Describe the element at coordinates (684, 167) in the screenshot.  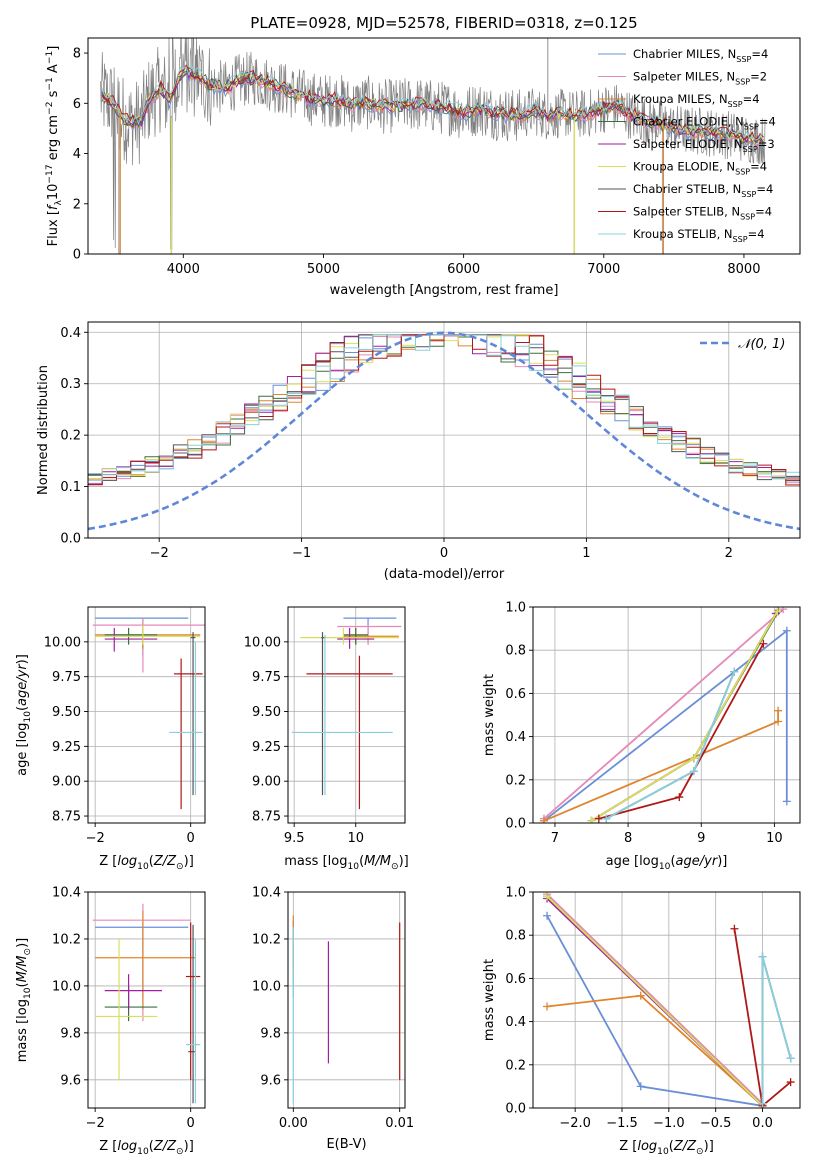
I see `label-part: Kroupa ELODIE, N` at that location.